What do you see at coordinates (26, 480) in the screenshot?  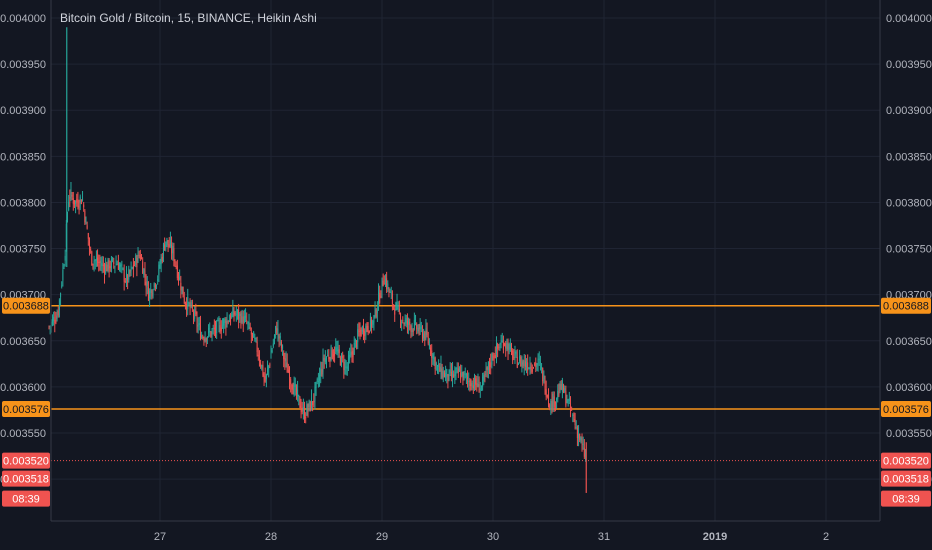 I see `current-price-tag-left-label: 0.003518` at bounding box center [26, 480].